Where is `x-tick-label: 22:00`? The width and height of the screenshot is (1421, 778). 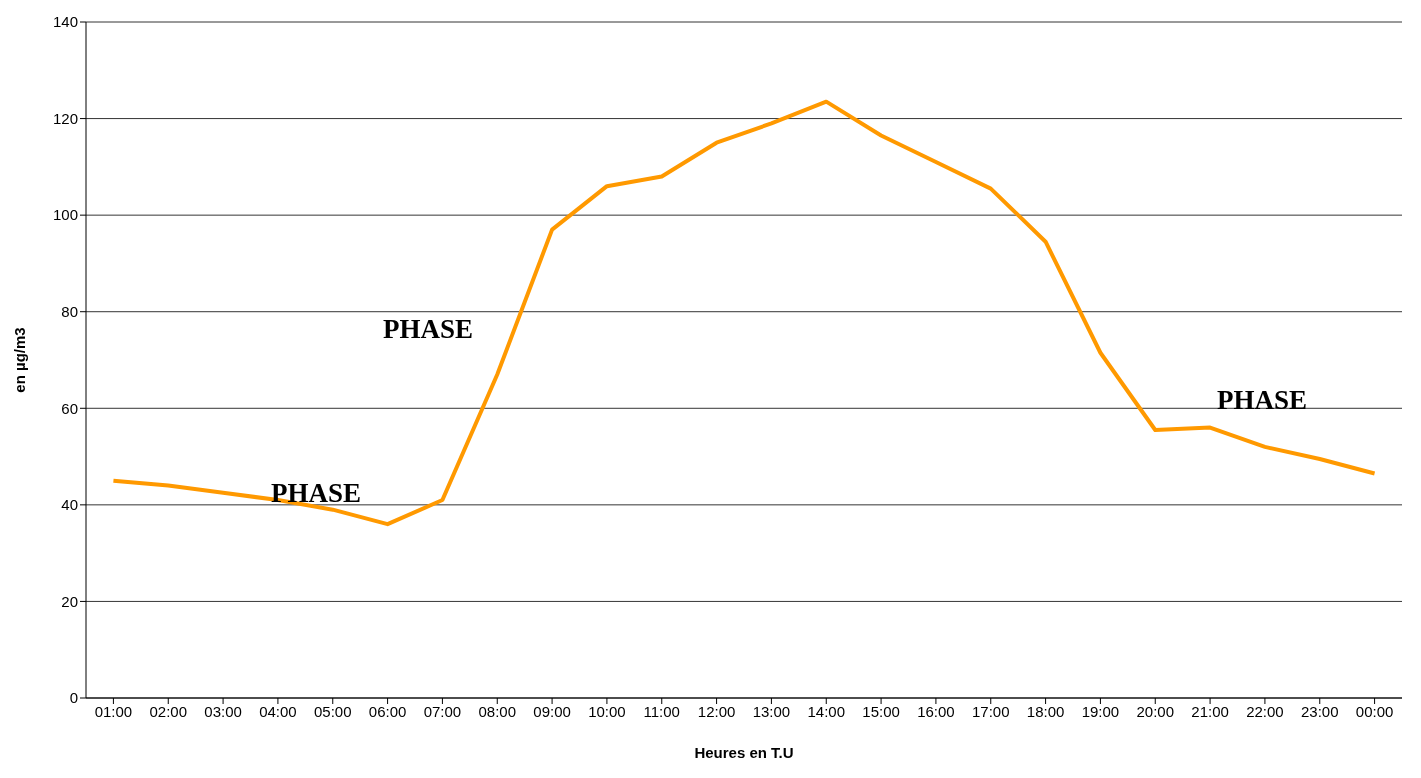
x-tick-label: 22:00 is located at coordinates (1265, 711).